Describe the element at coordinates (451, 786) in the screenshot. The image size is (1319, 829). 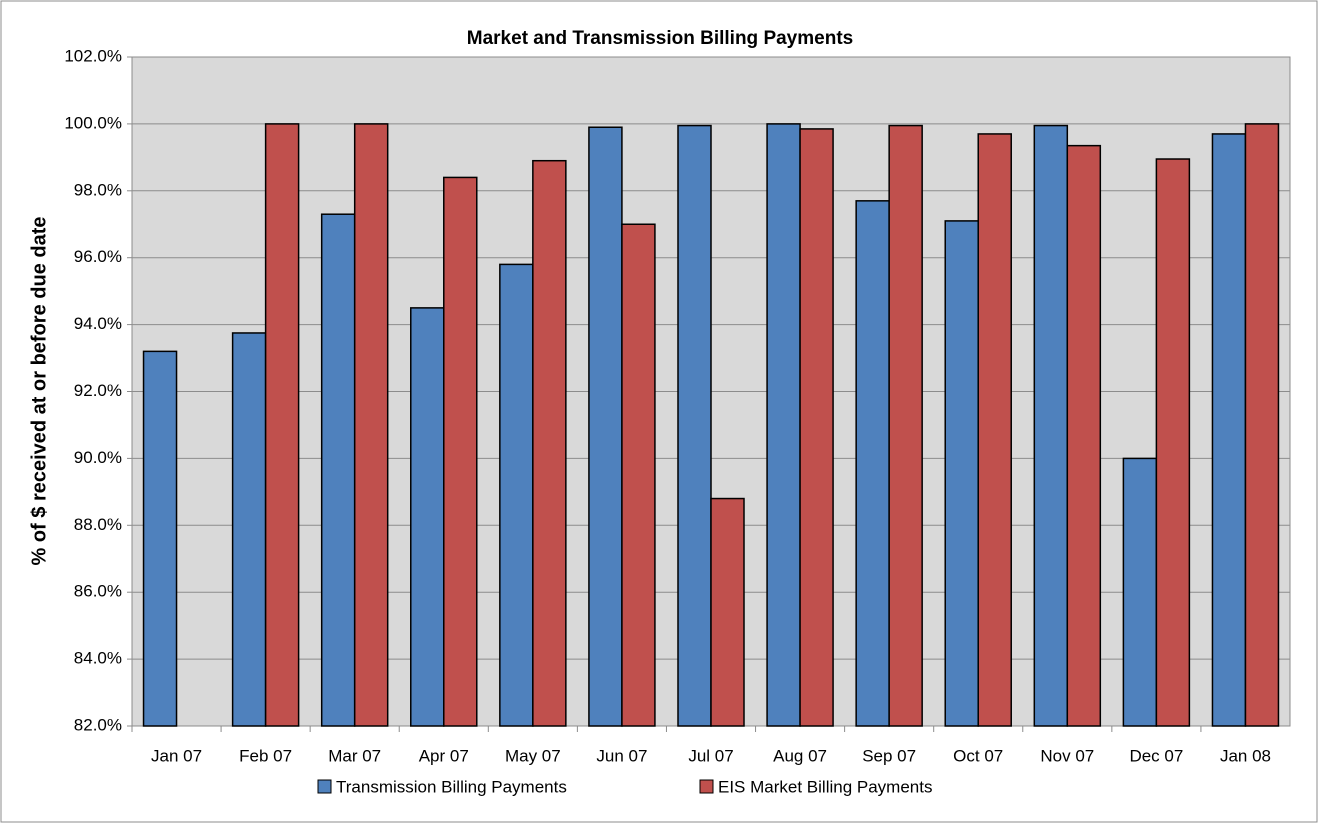
I see `legend-label: Transmission Billing Payments` at that location.